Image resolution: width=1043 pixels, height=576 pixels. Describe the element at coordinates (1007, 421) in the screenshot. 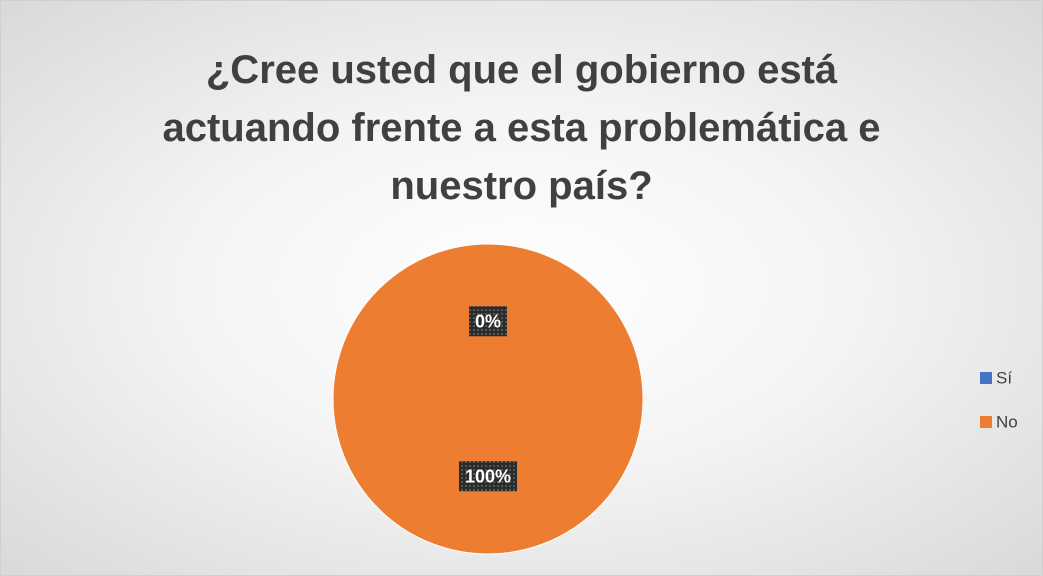

I see `legend-label: No` at that location.